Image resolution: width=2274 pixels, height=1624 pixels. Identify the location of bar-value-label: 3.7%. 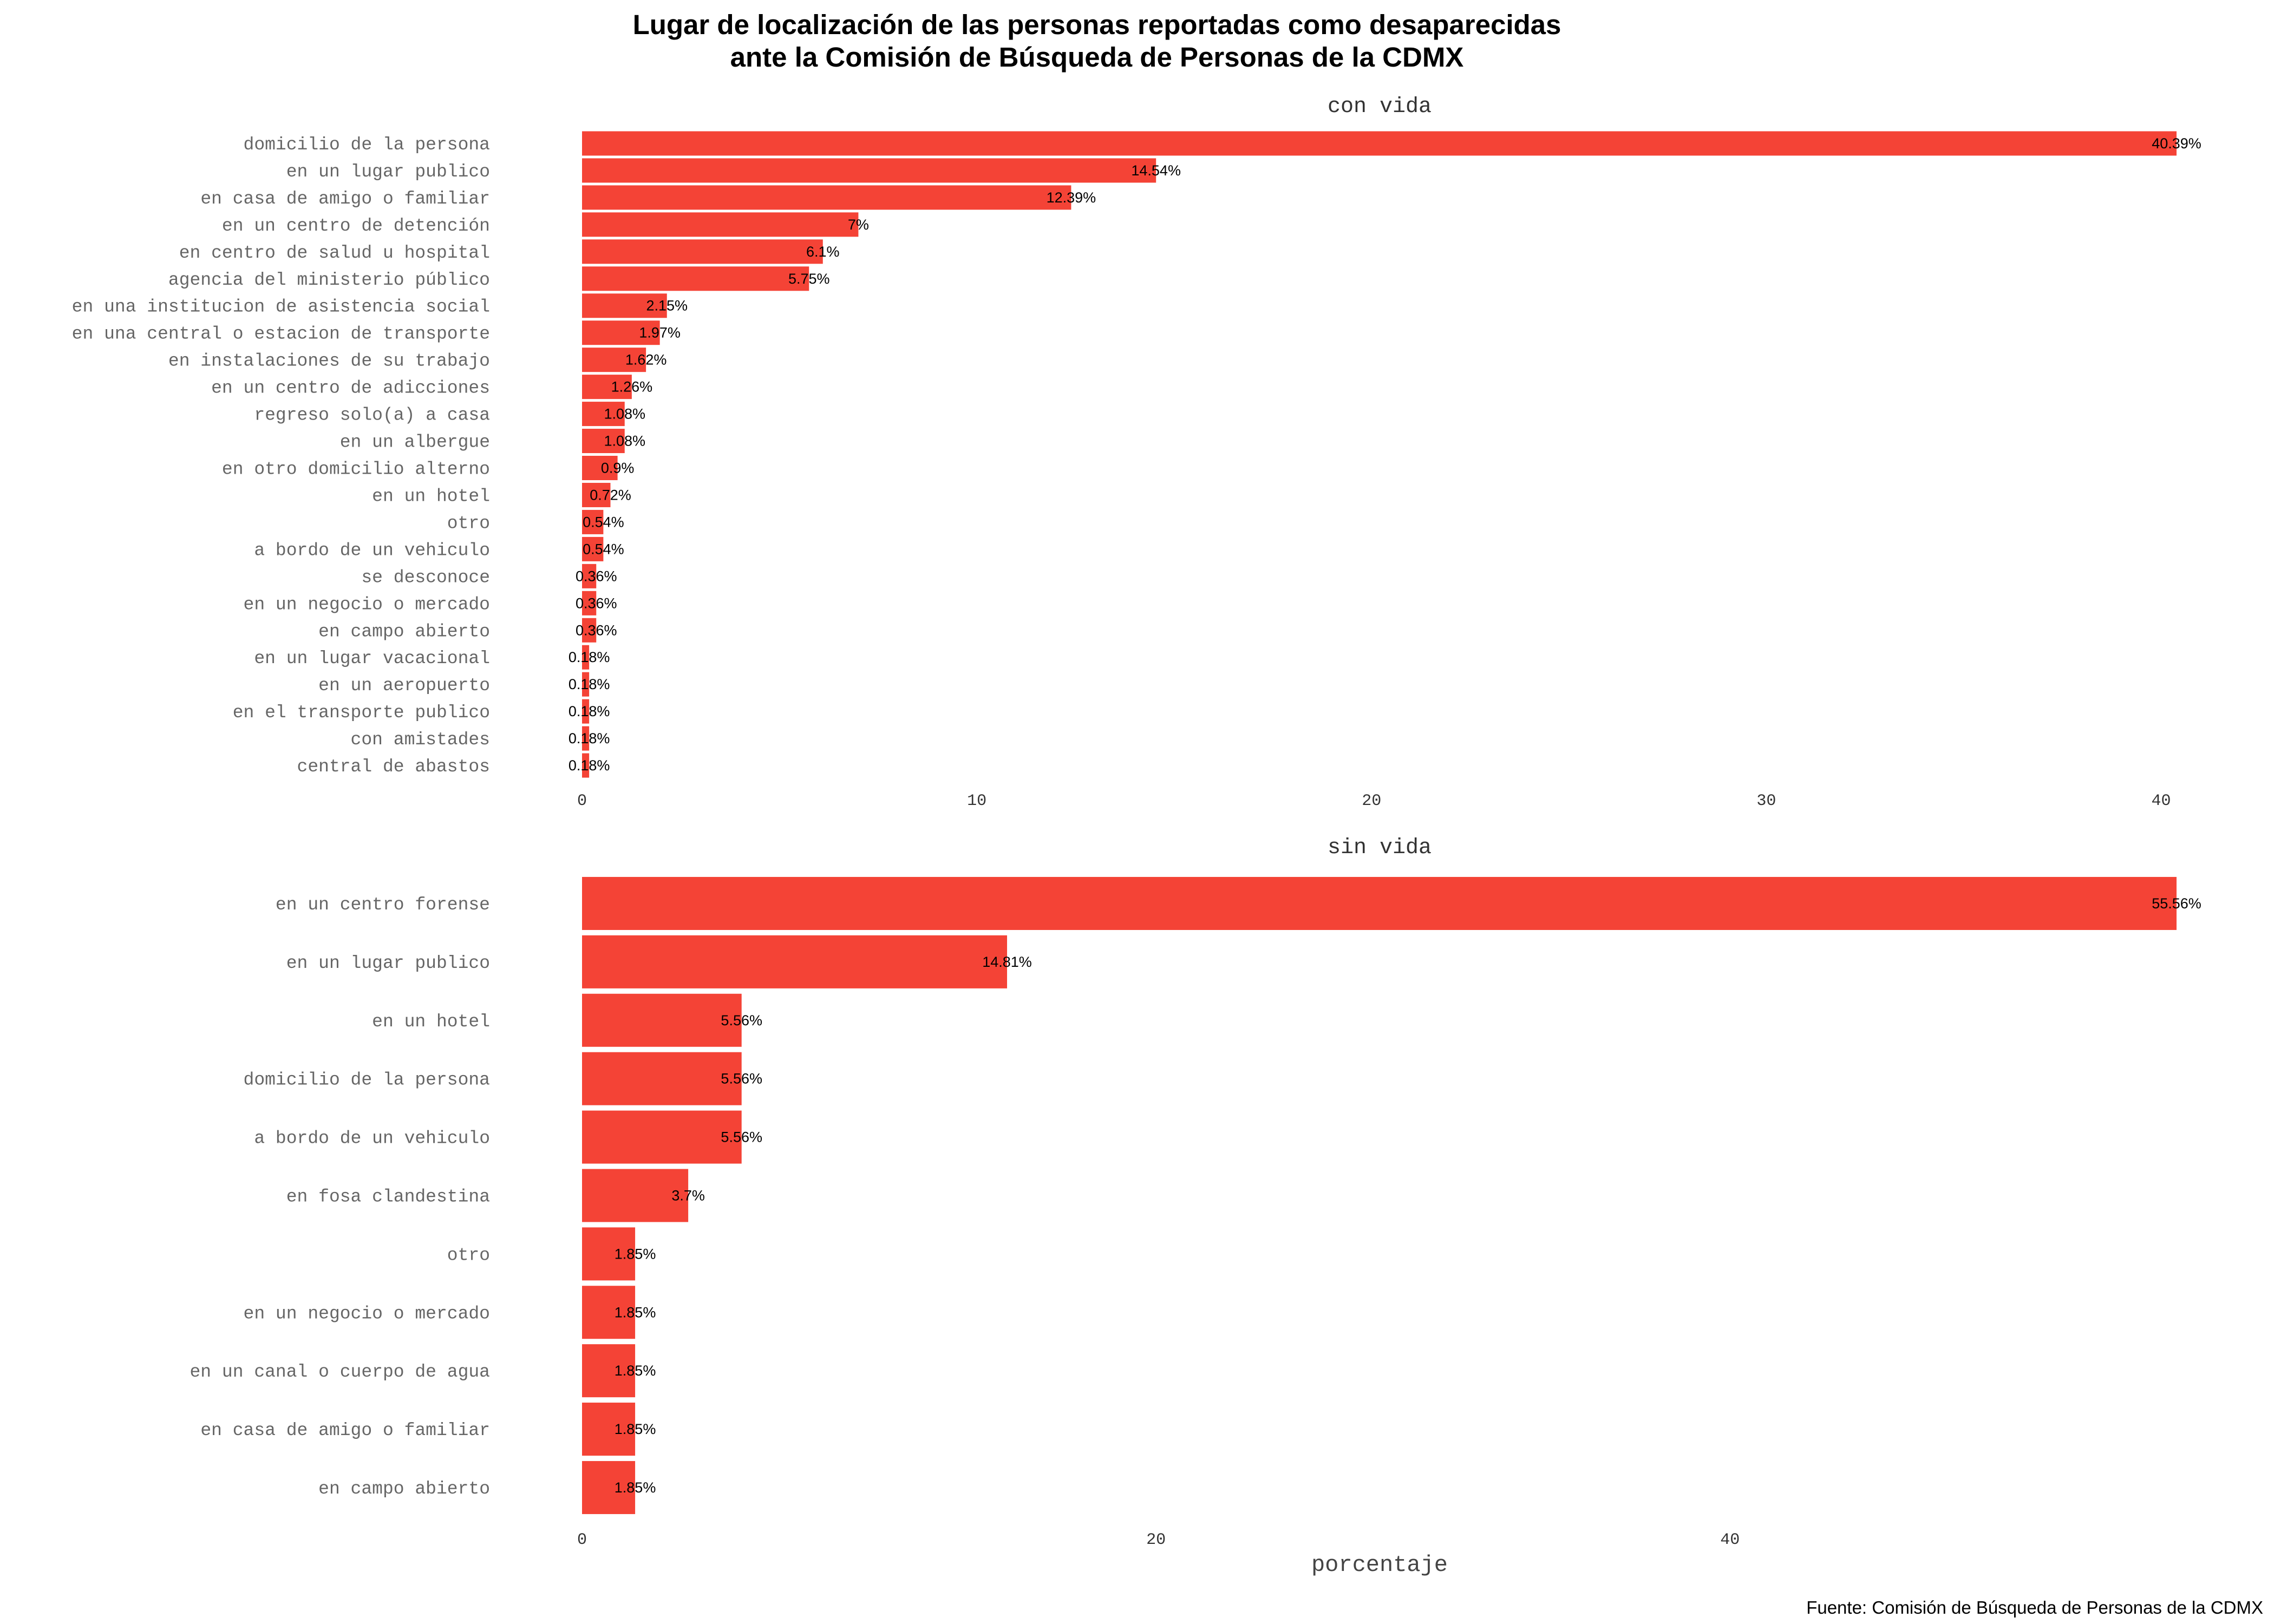
(688, 1195).